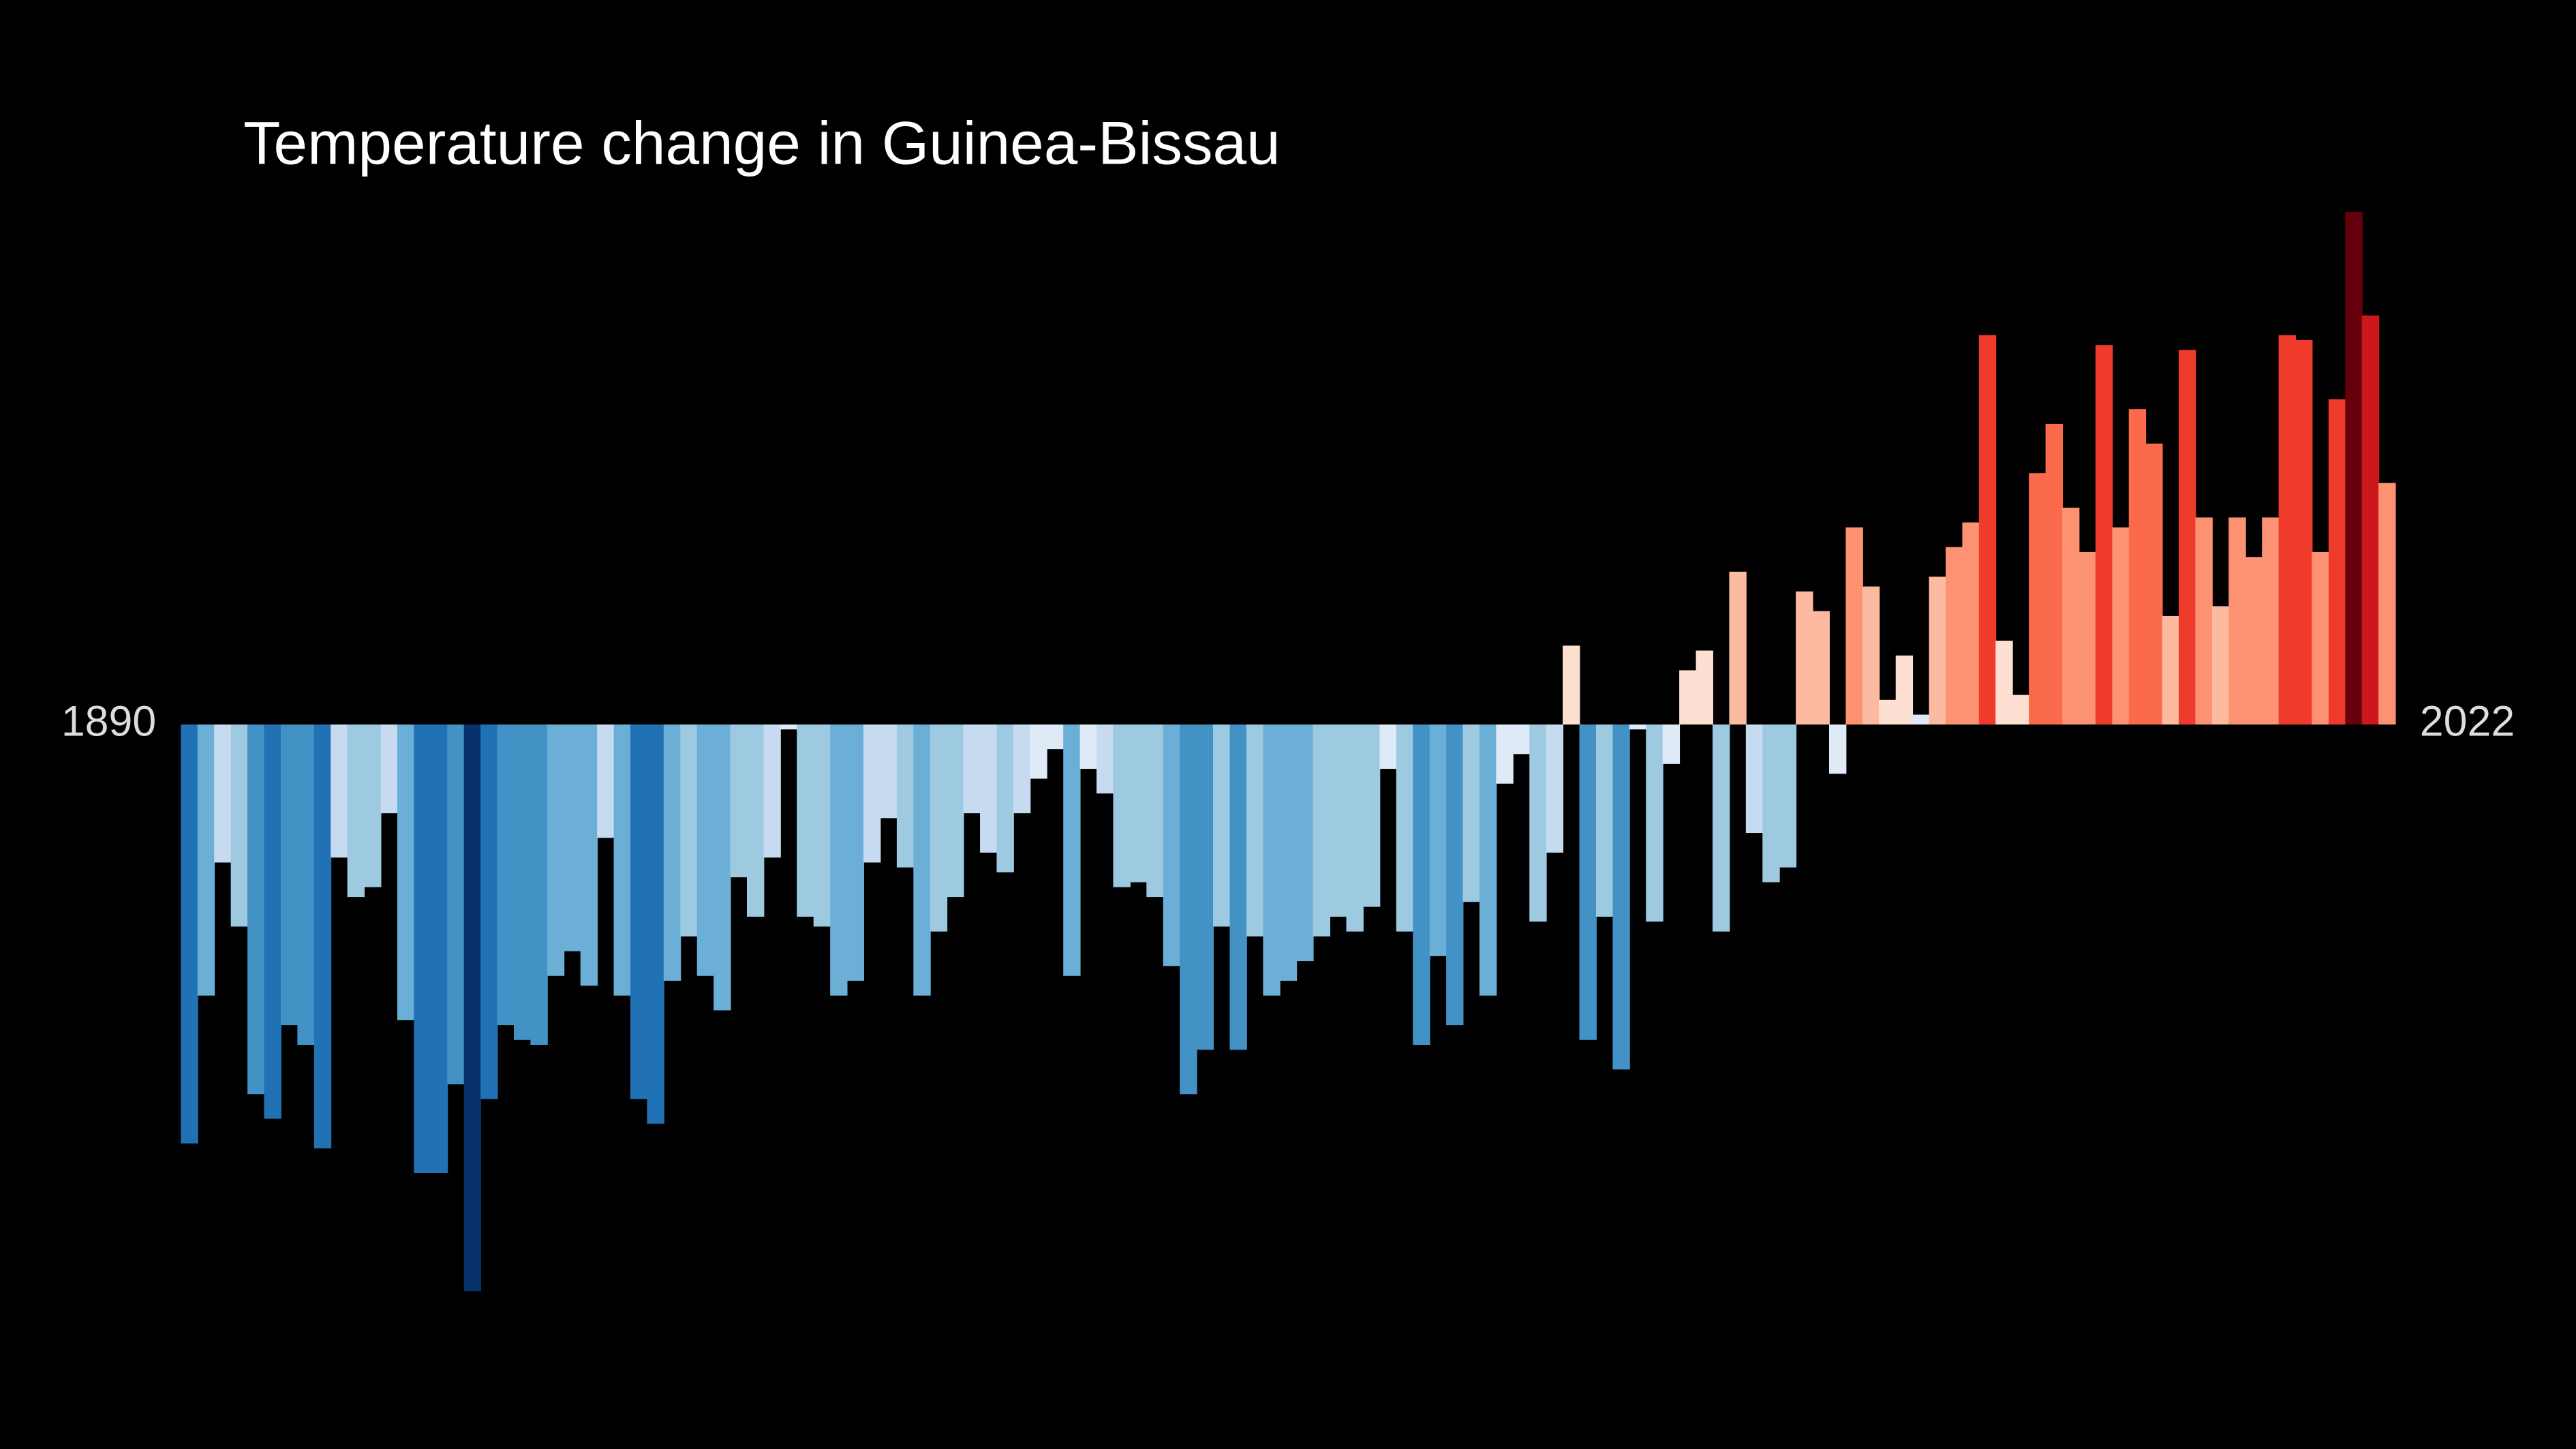 Image resolution: width=2576 pixels, height=1449 pixels. What do you see at coordinates (762, 143) in the screenshot?
I see `chart-title: Temperature change in Guinea-Bissau` at bounding box center [762, 143].